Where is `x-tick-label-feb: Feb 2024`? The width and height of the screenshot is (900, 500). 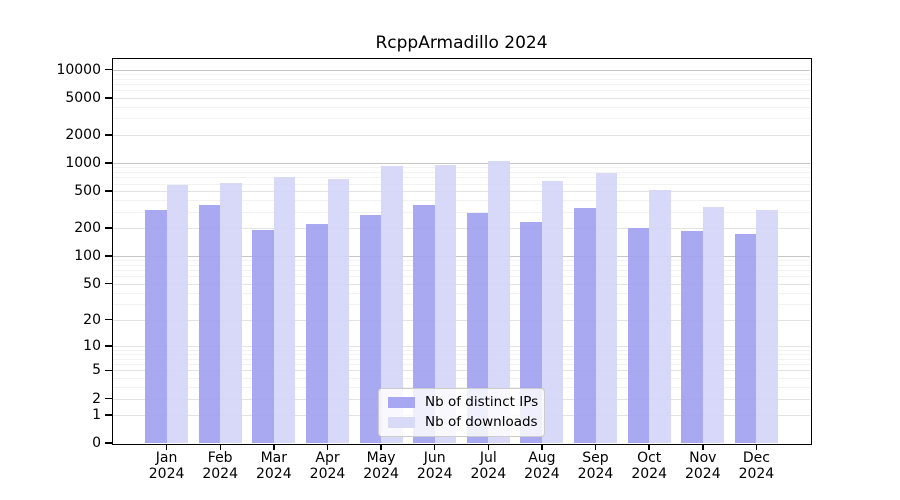 x-tick-label-feb: Feb 2024 is located at coordinates (220, 466).